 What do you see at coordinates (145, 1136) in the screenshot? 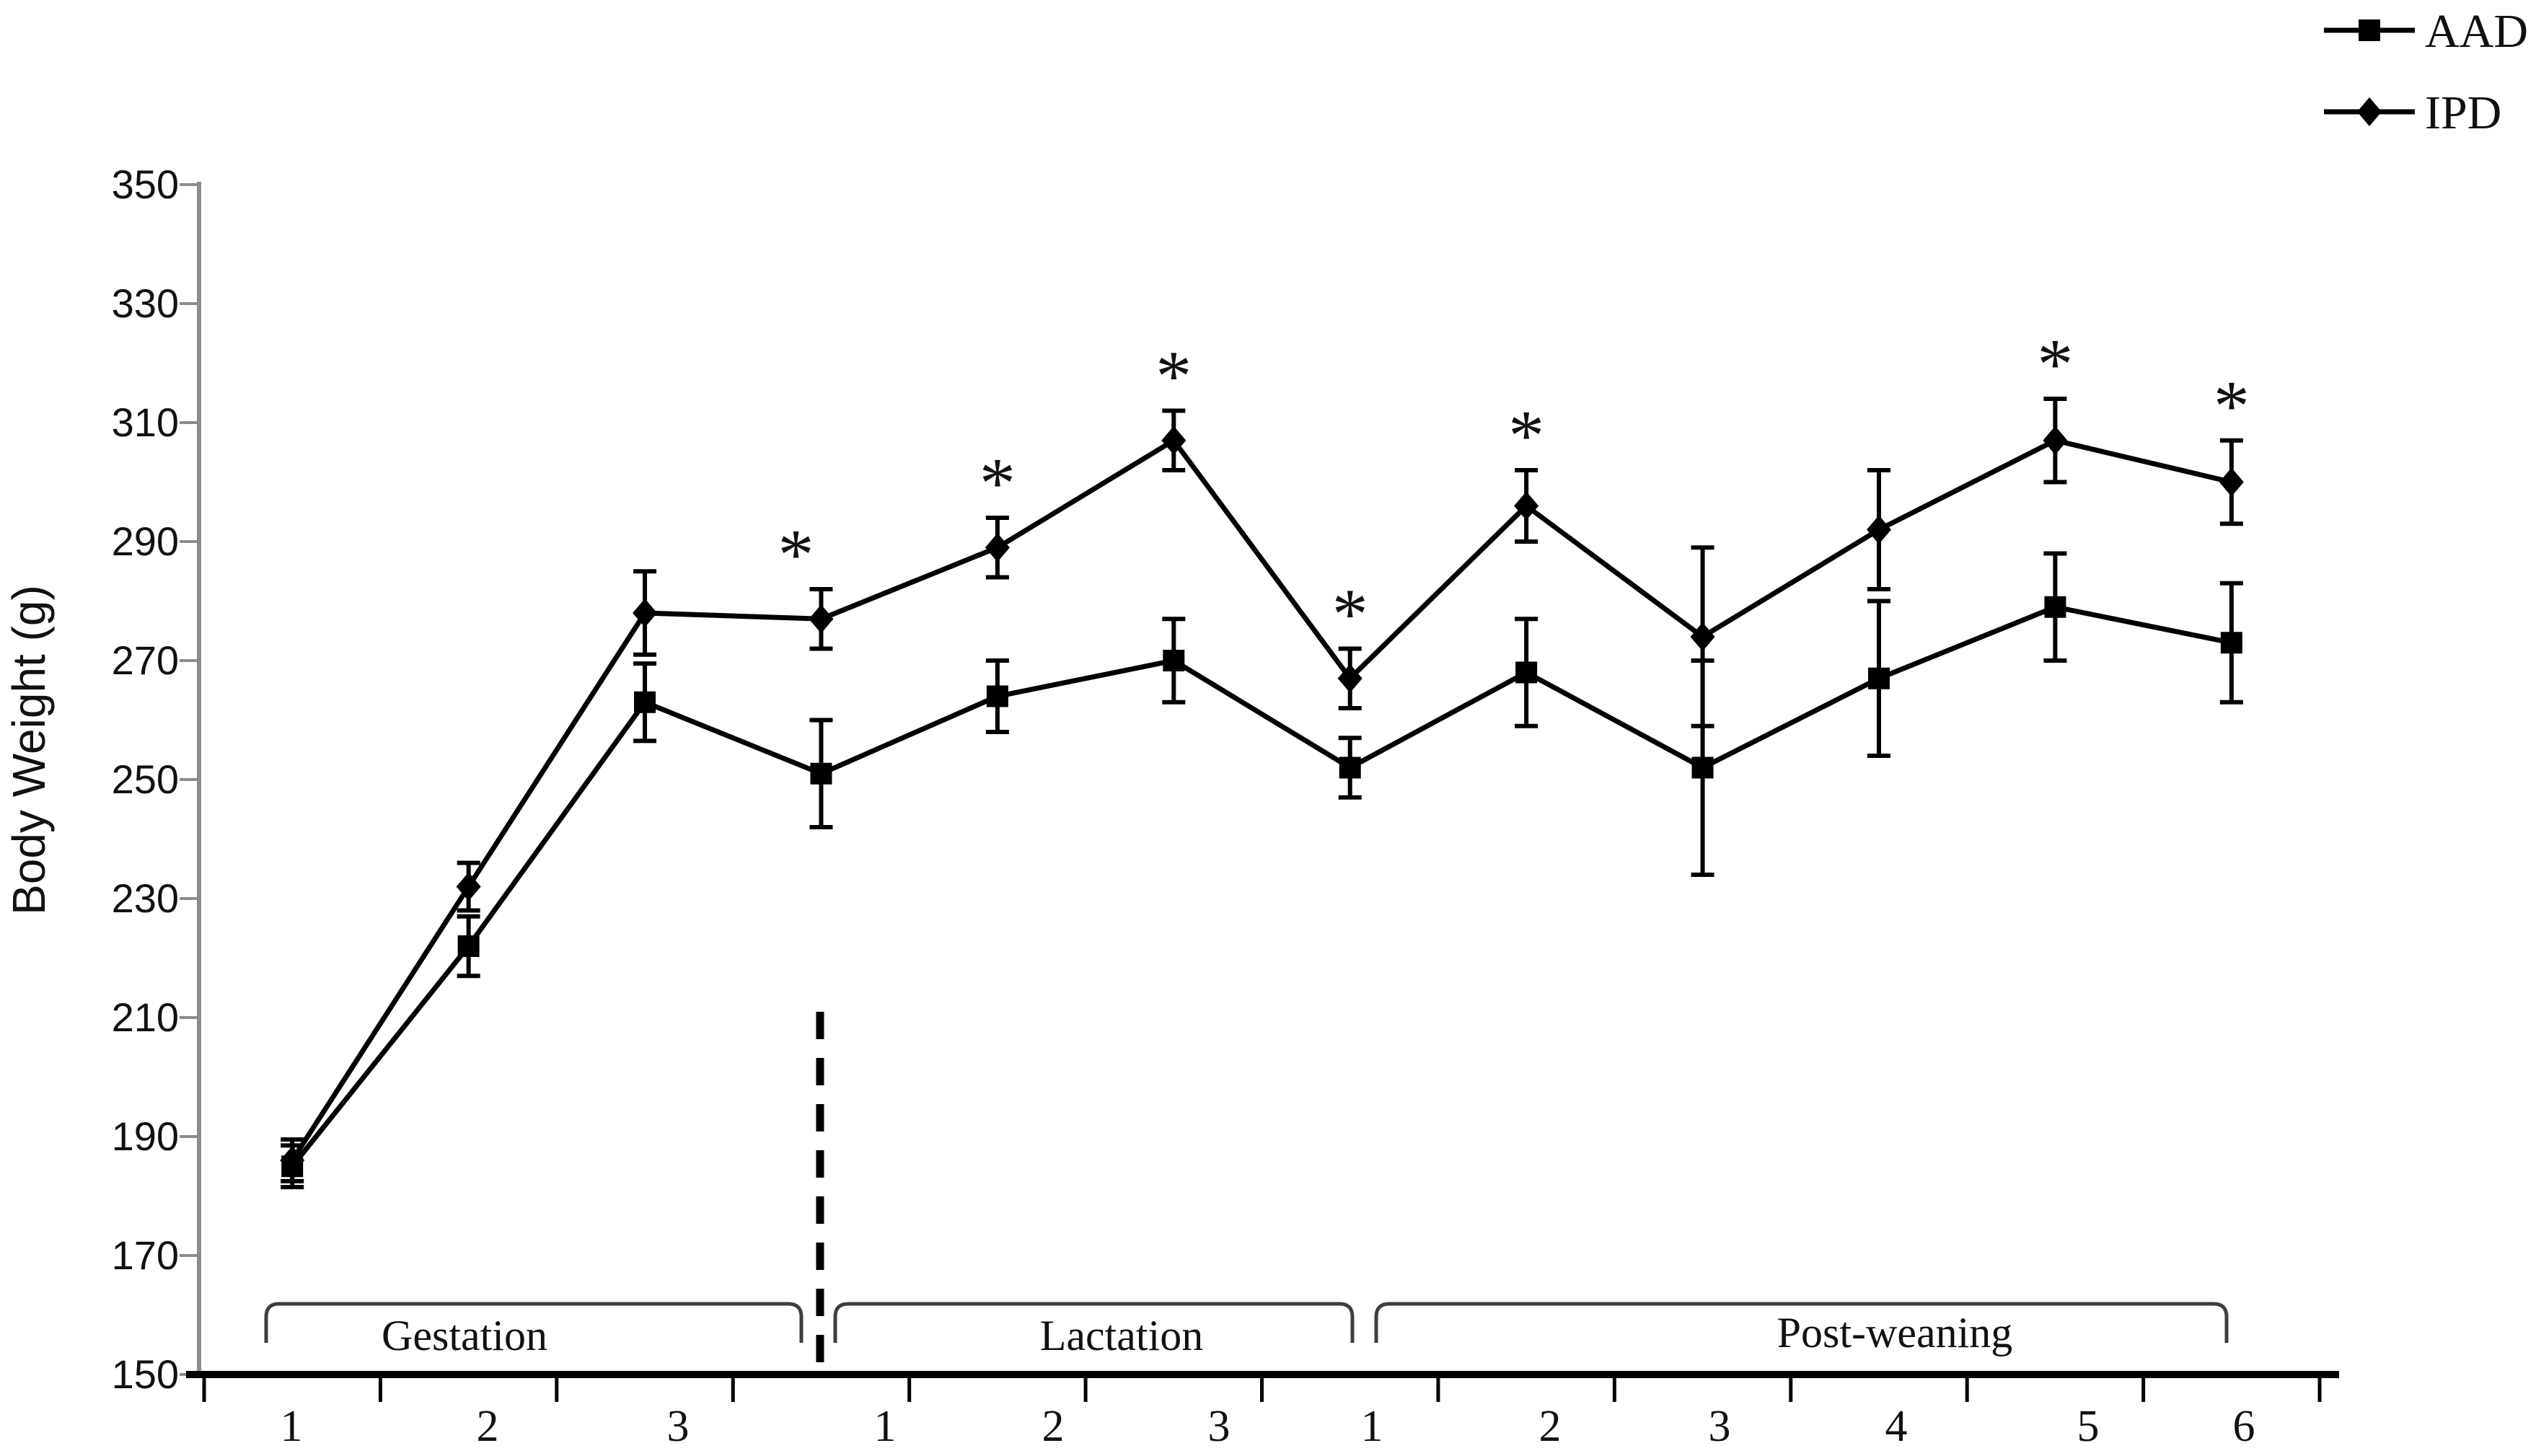
I see `y-tick-label: 190` at bounding box center [145, 1136].